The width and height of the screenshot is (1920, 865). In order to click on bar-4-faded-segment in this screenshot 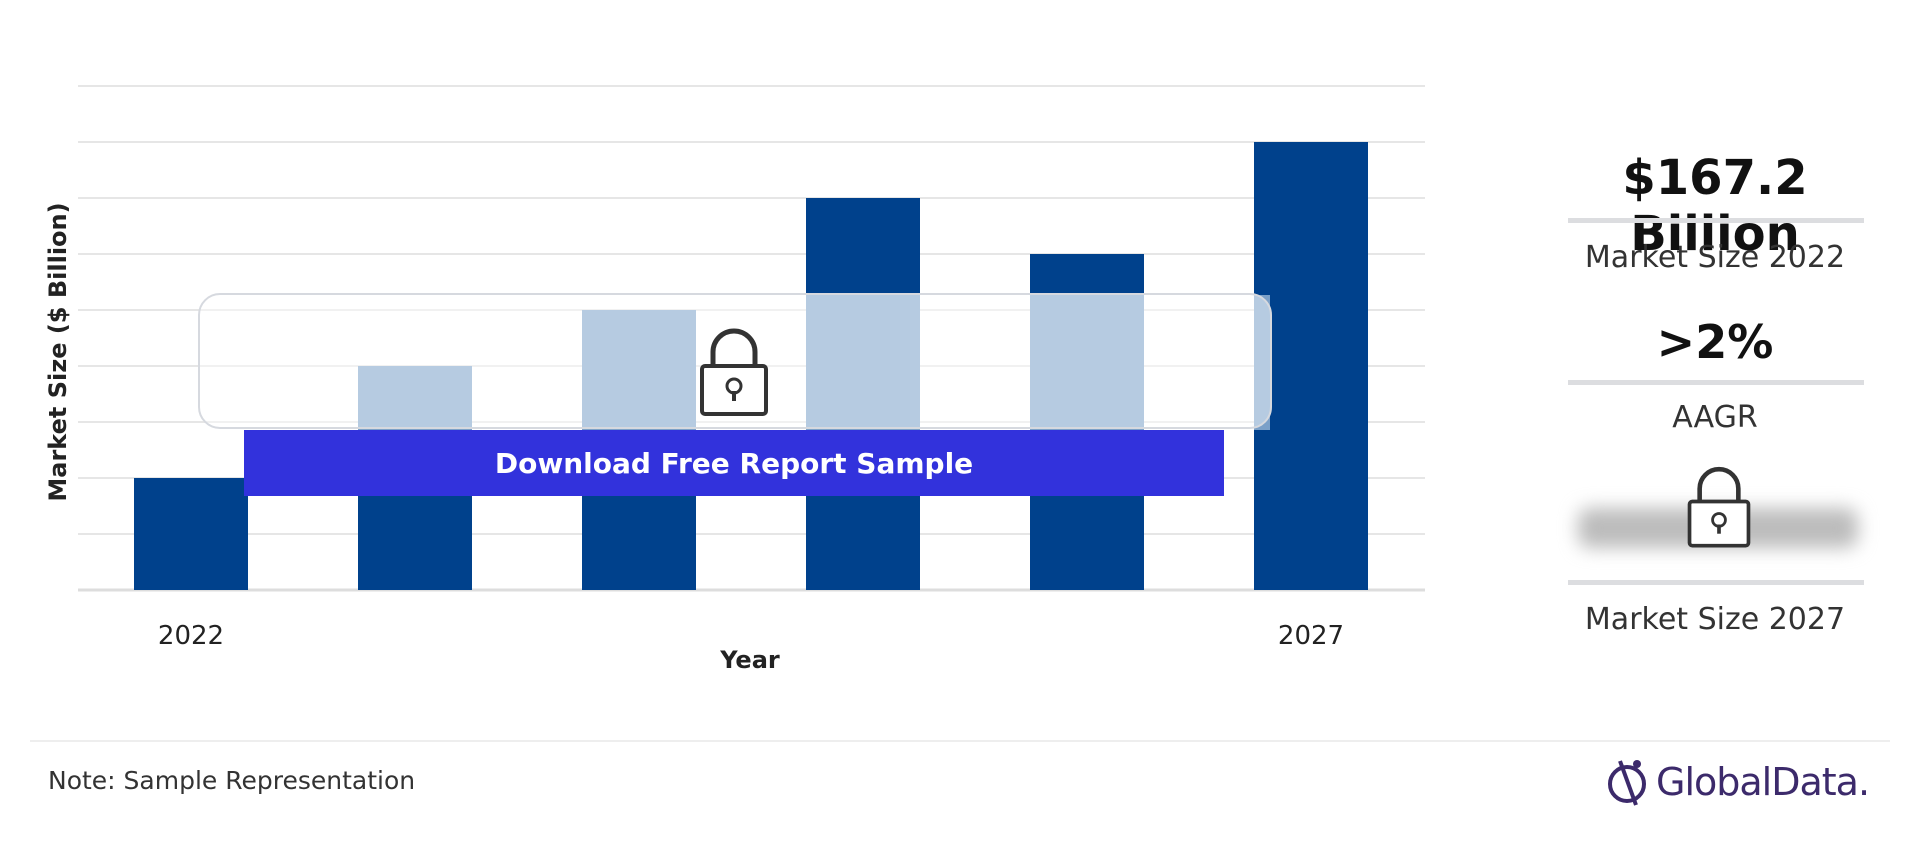, I will do `click(863, 362)`.